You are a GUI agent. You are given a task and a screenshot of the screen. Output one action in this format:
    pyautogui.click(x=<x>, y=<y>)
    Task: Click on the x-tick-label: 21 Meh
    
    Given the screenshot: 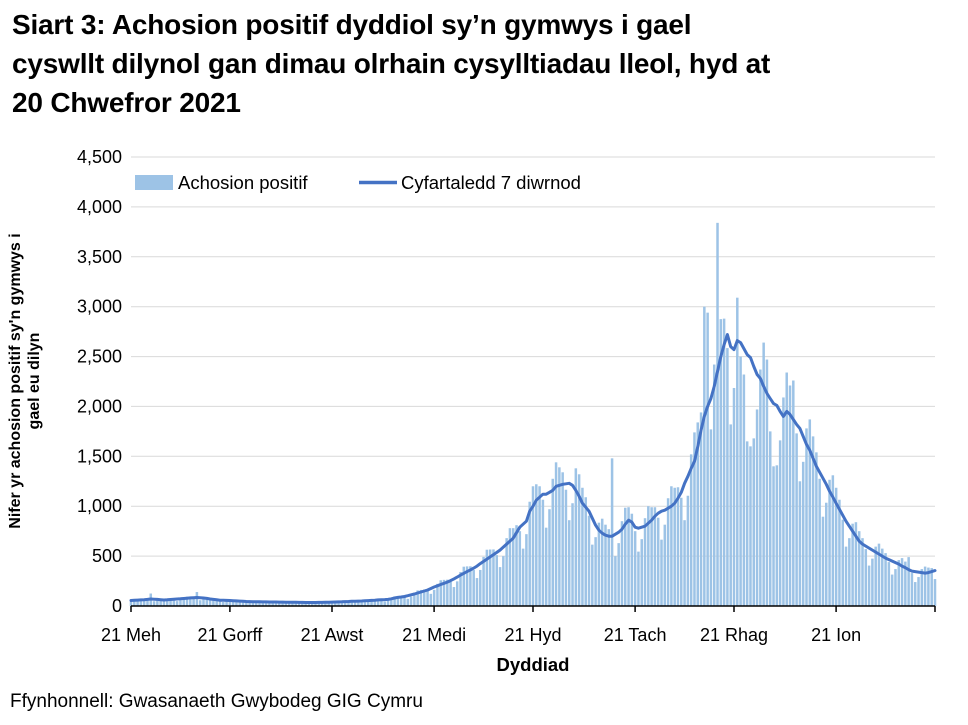 What is the action you would take?
    pyautogui.click(x=131, y=635)
    